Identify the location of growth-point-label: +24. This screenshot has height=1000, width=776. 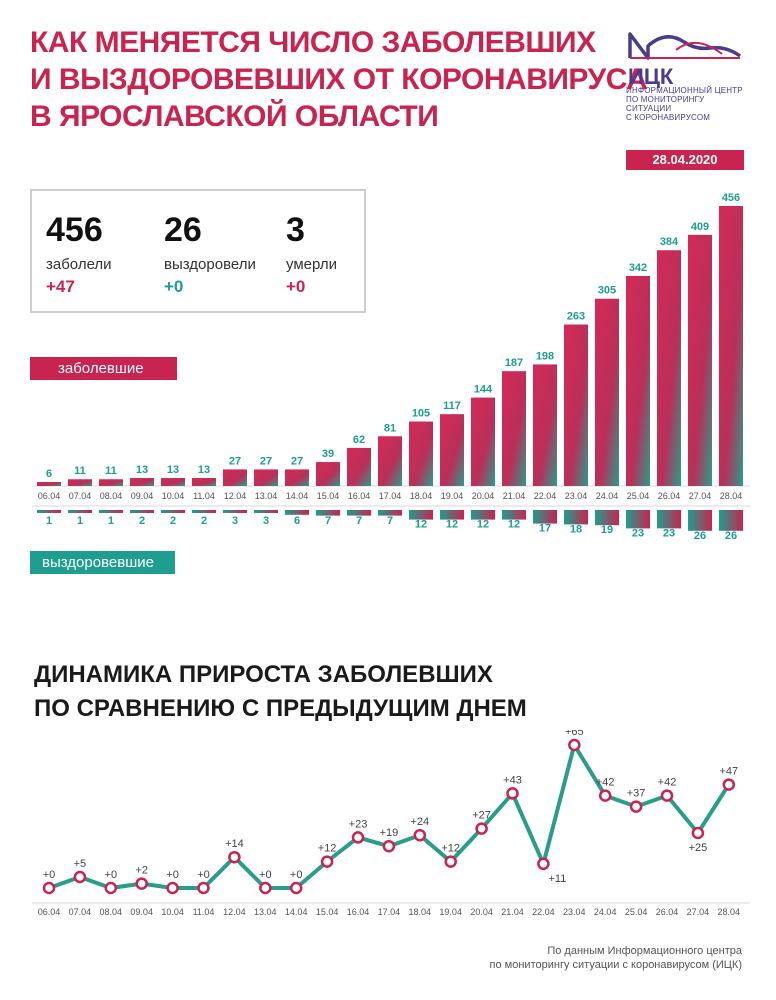
(419, 822).